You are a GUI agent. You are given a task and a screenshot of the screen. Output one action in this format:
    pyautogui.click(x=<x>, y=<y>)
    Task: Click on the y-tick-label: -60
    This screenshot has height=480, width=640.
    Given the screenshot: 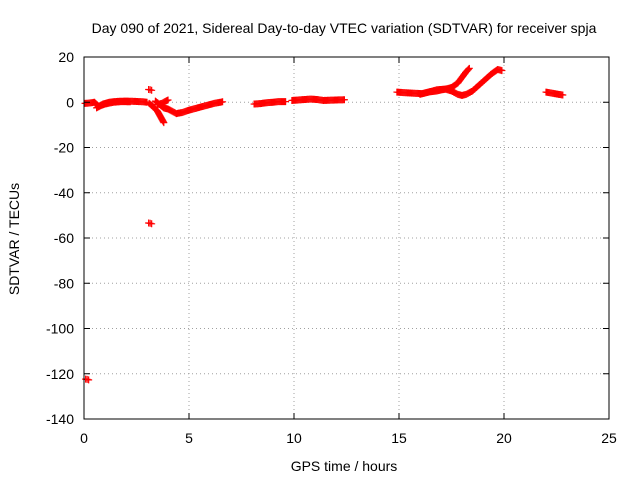 What is the action you would take?
    pyautogui.click(x=64, y=238)
    